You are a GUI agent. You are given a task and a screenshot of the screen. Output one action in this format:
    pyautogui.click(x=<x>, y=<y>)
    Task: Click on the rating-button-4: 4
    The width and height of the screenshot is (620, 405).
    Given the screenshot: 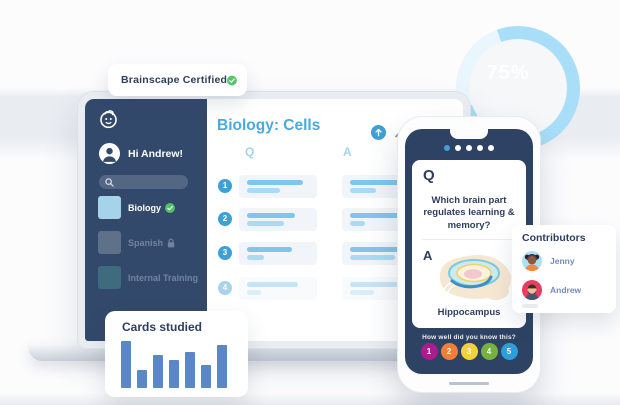 What is the action you would take?
    pyautogui.click(x=489, y=351)
    